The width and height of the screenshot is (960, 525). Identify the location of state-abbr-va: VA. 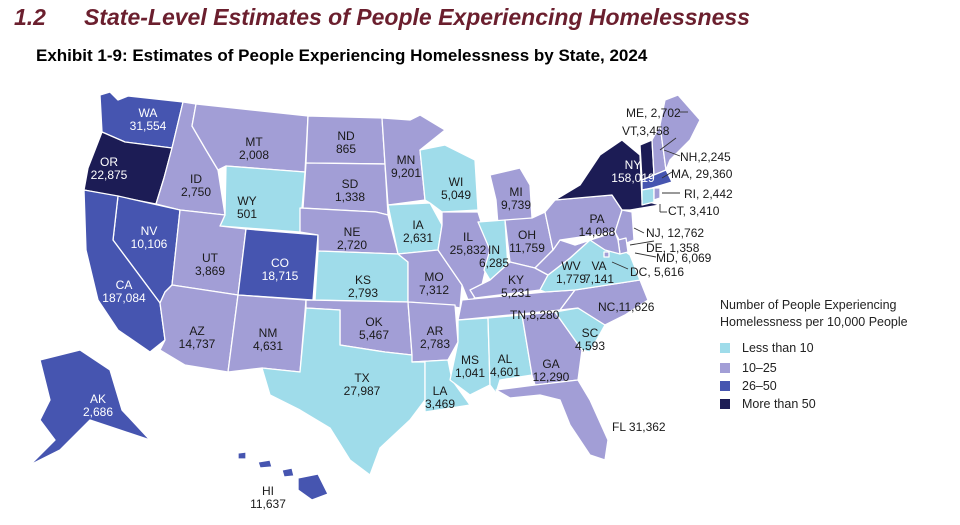
(598, 266).